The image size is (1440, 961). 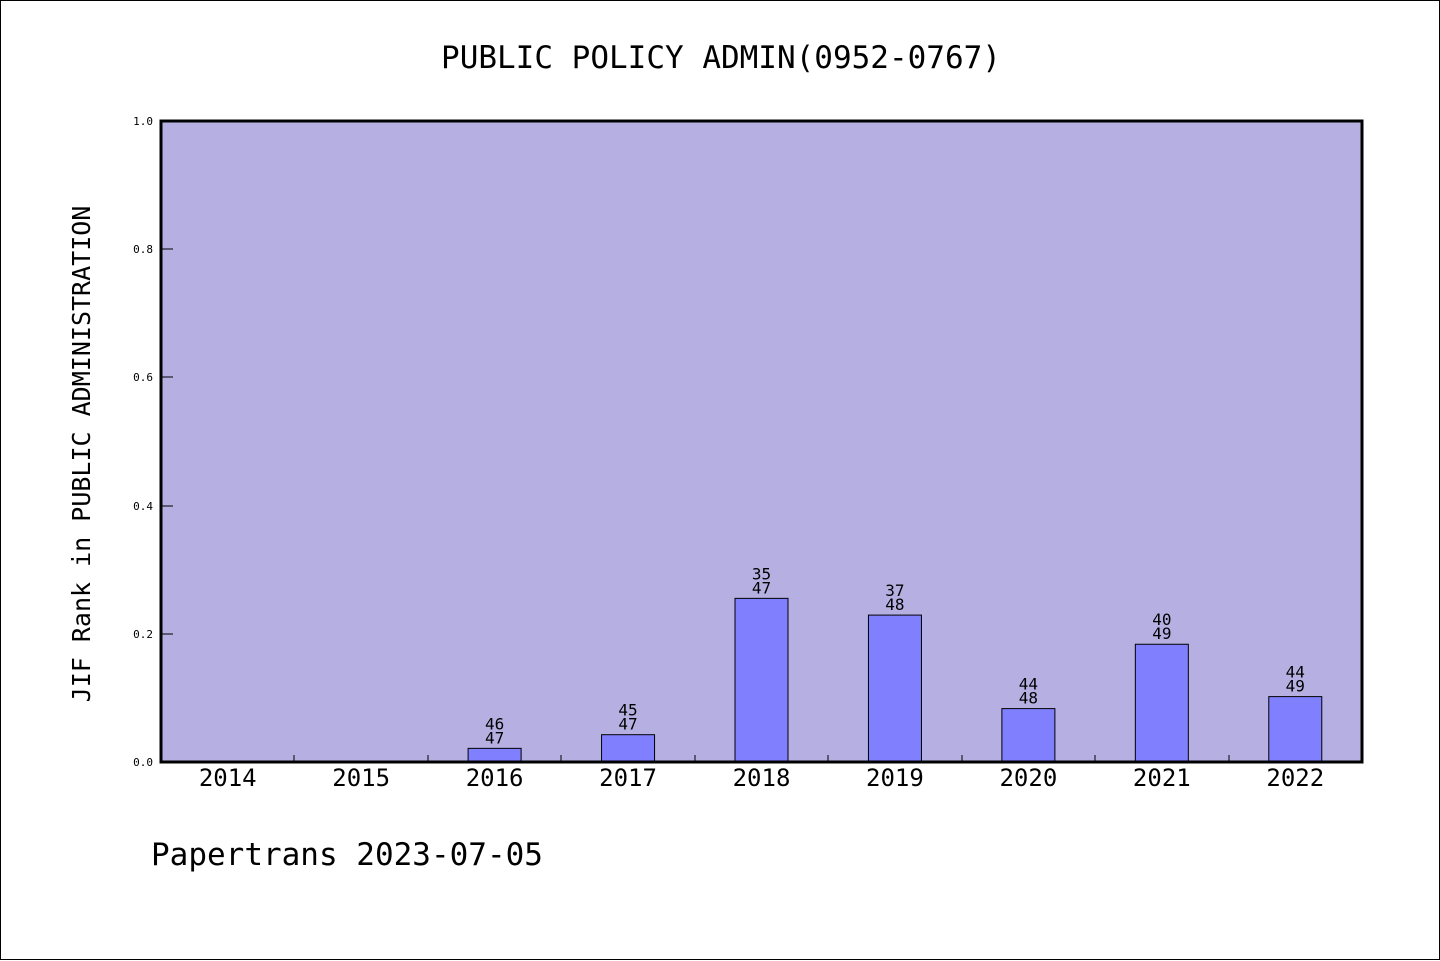 What do you see at coordinates (143, 249) in the screenshot?
I see `y-tick-label-0.8: 0.8` at bounding box center [143, 249].